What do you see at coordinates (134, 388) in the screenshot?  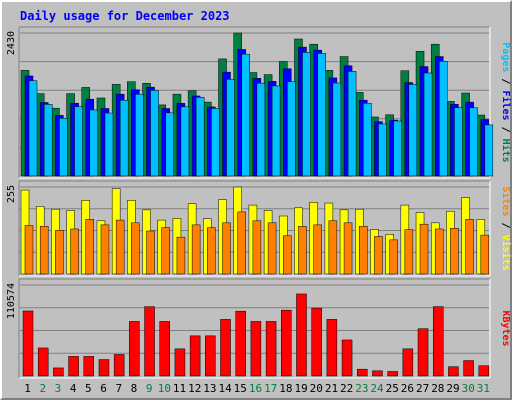 I see `x-tick-label: 8` at bounding box center [134, 388].